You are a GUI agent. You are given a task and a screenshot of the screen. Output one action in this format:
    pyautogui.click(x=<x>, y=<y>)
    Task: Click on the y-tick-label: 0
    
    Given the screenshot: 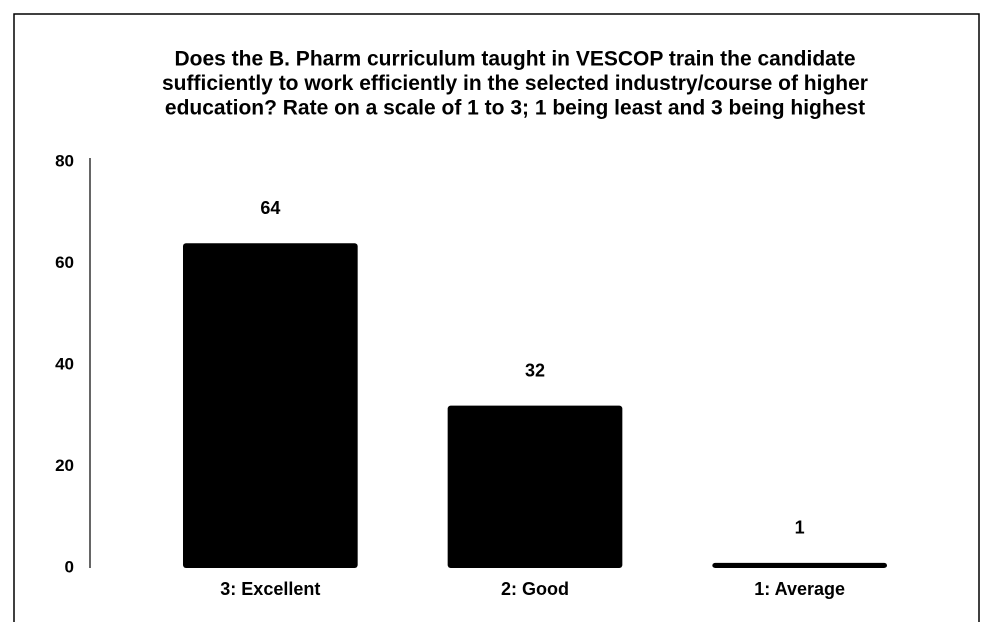 What is the action you would take?
    pyautogui.click(x=69, y=566)
    